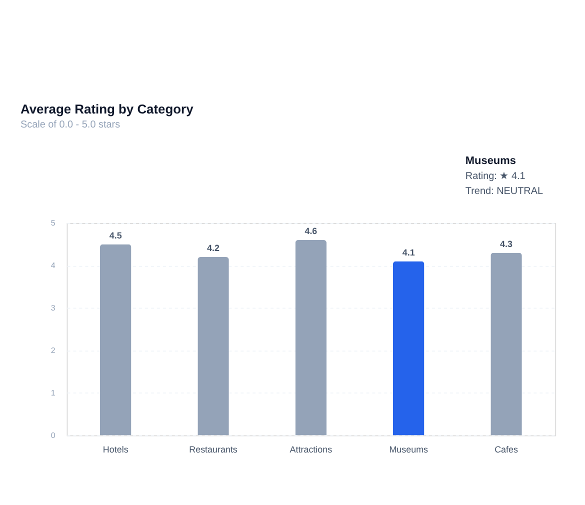 The height and width of the screenshot is (505, 585). What do you see at coordinates (408, 252) in the screenshot?
I see `data-label: 4.1` at bounding box center [408, 252].